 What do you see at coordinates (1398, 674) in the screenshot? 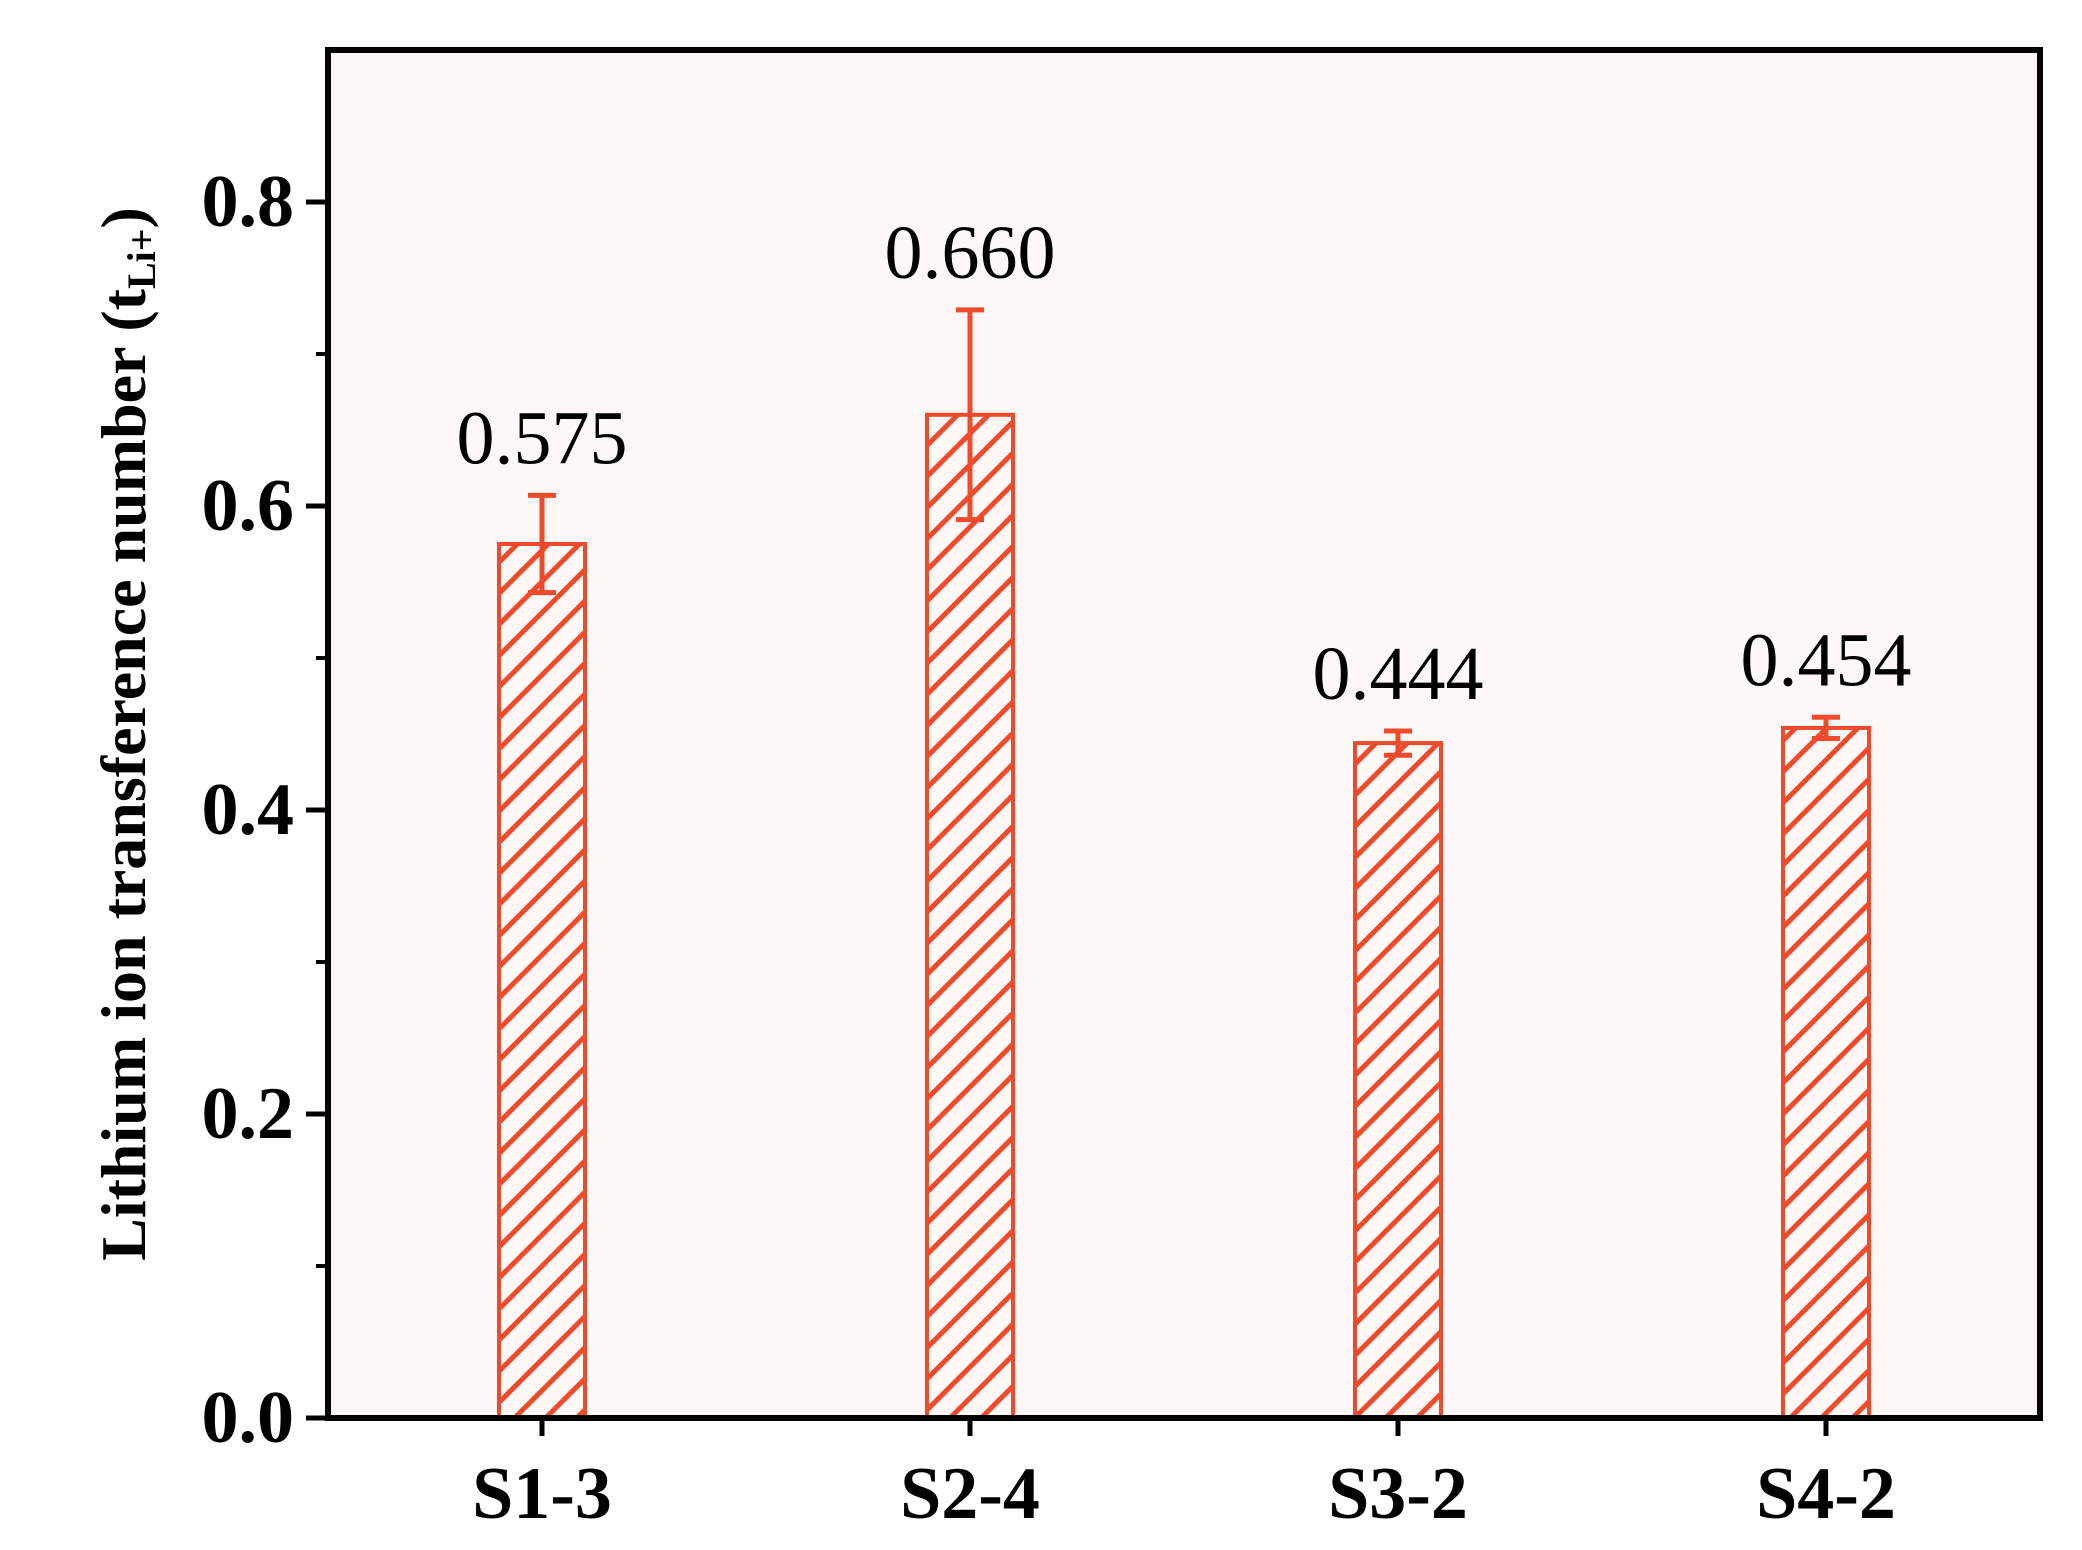
I see `value-label-S3-2: 0.444` at bounding box center [1398, 674].